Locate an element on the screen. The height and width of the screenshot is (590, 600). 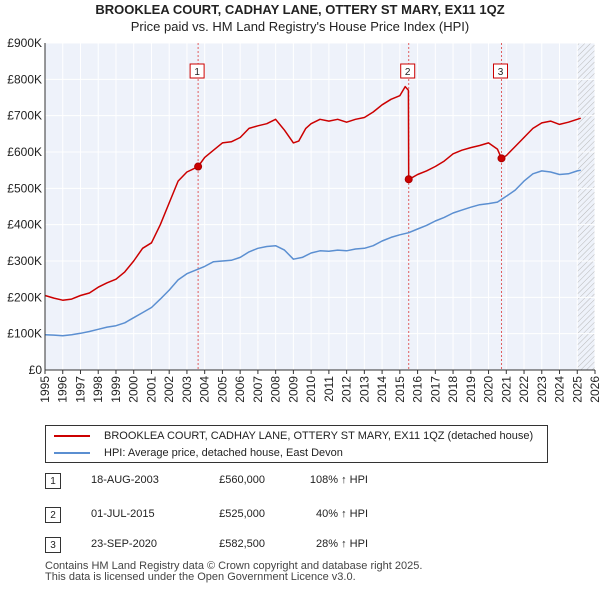
x-tick-label: 2009 is located at coordinates (293, 389).